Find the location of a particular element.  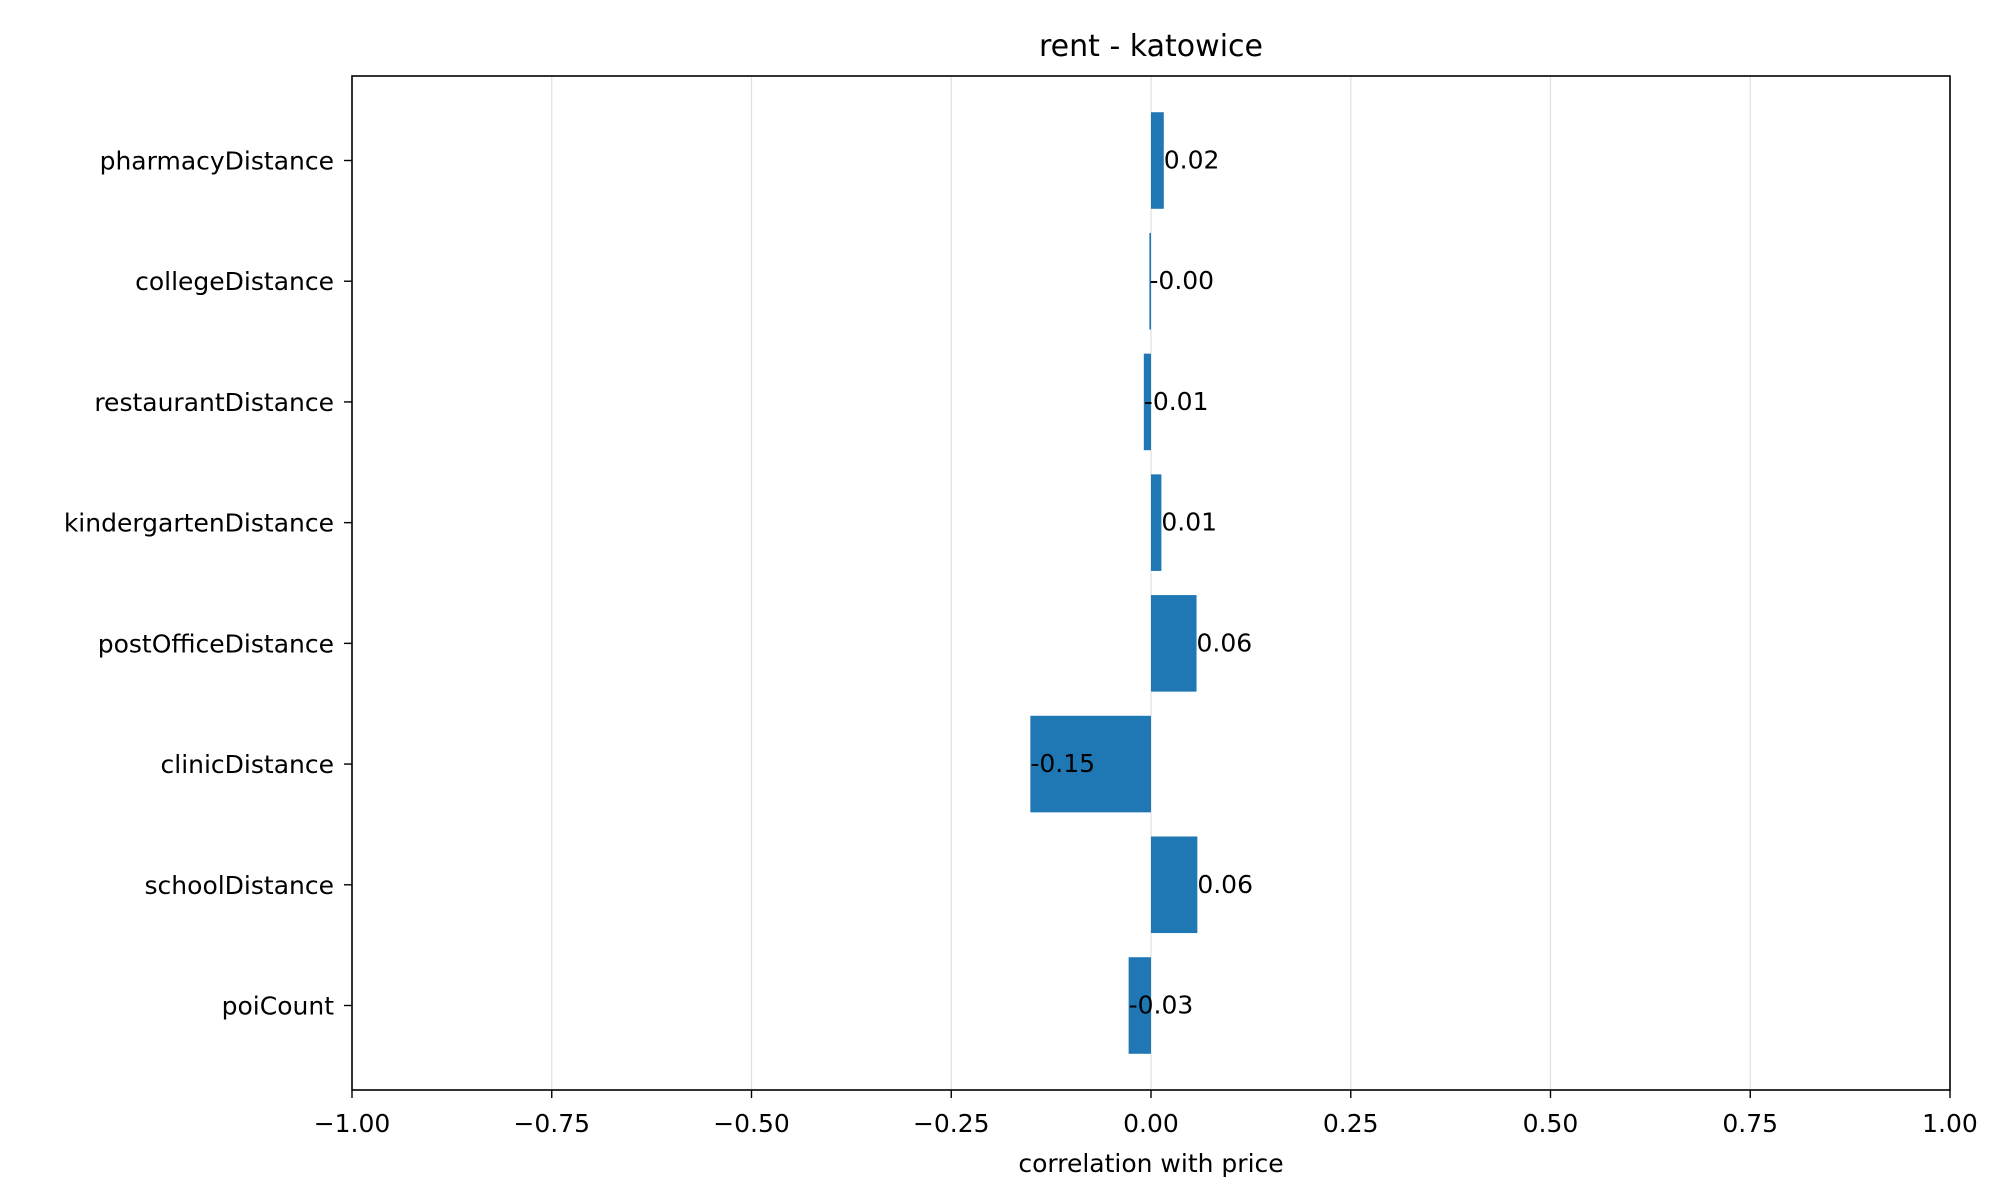

x-tick-label: 1.00 is located at coordinates (1950, 1123).